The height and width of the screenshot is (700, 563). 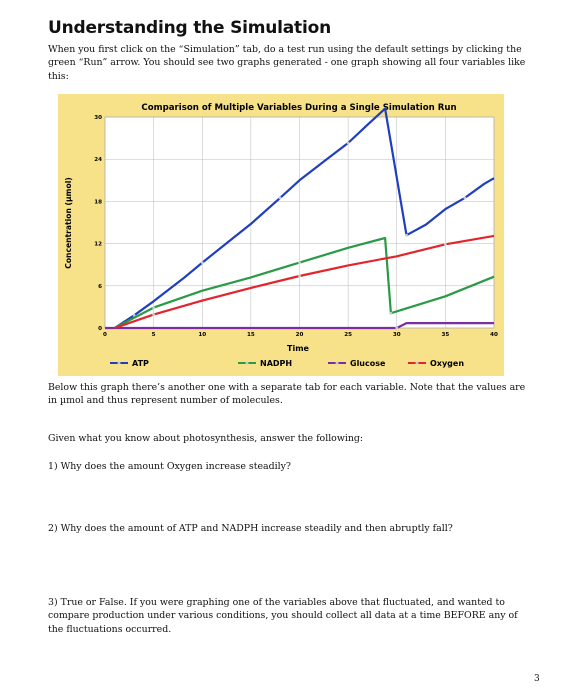 I want to click on series-line-nadph, so click(x=304, y=282).